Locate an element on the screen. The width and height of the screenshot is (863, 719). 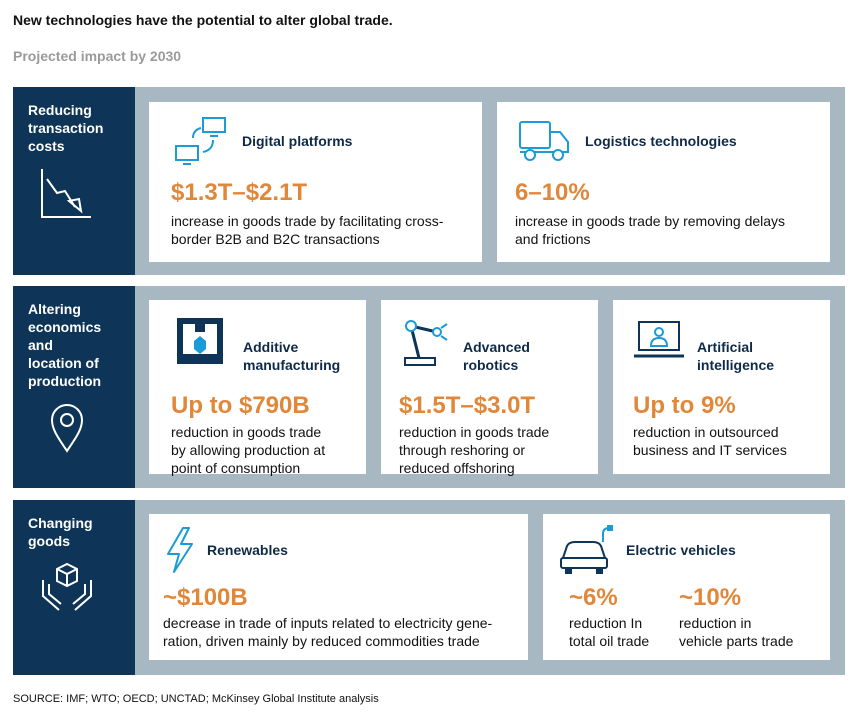
card-value: Up to $790B is located at coordinates (240, 405).